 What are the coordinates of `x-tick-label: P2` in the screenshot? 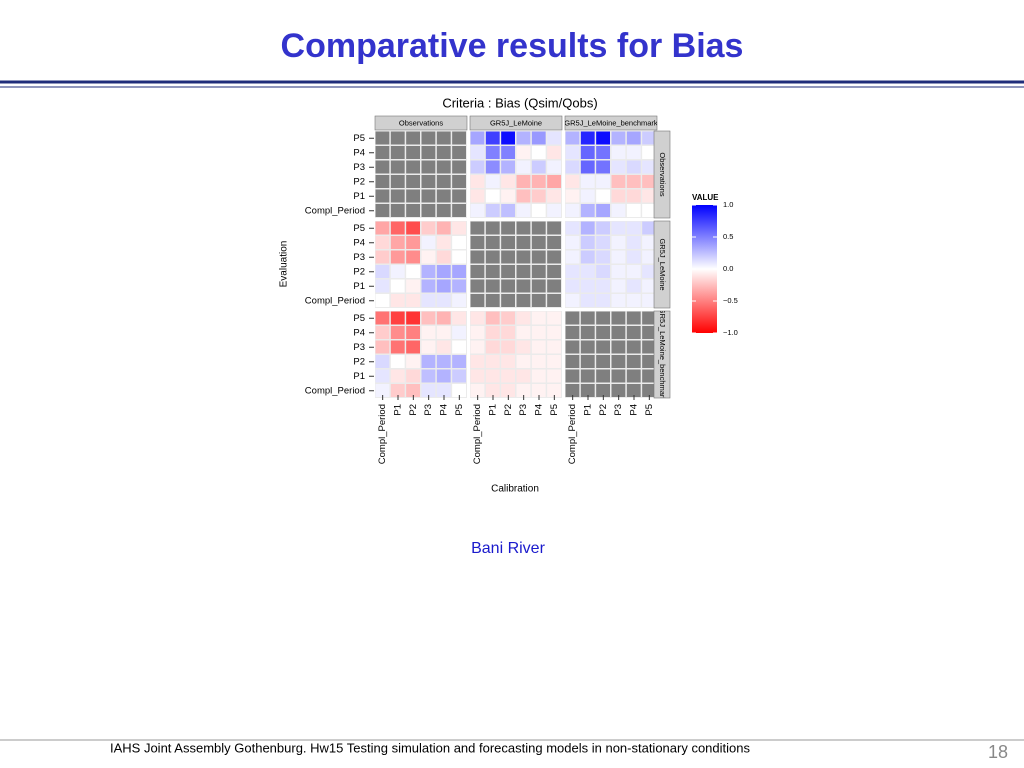 It's located at (508, 410).